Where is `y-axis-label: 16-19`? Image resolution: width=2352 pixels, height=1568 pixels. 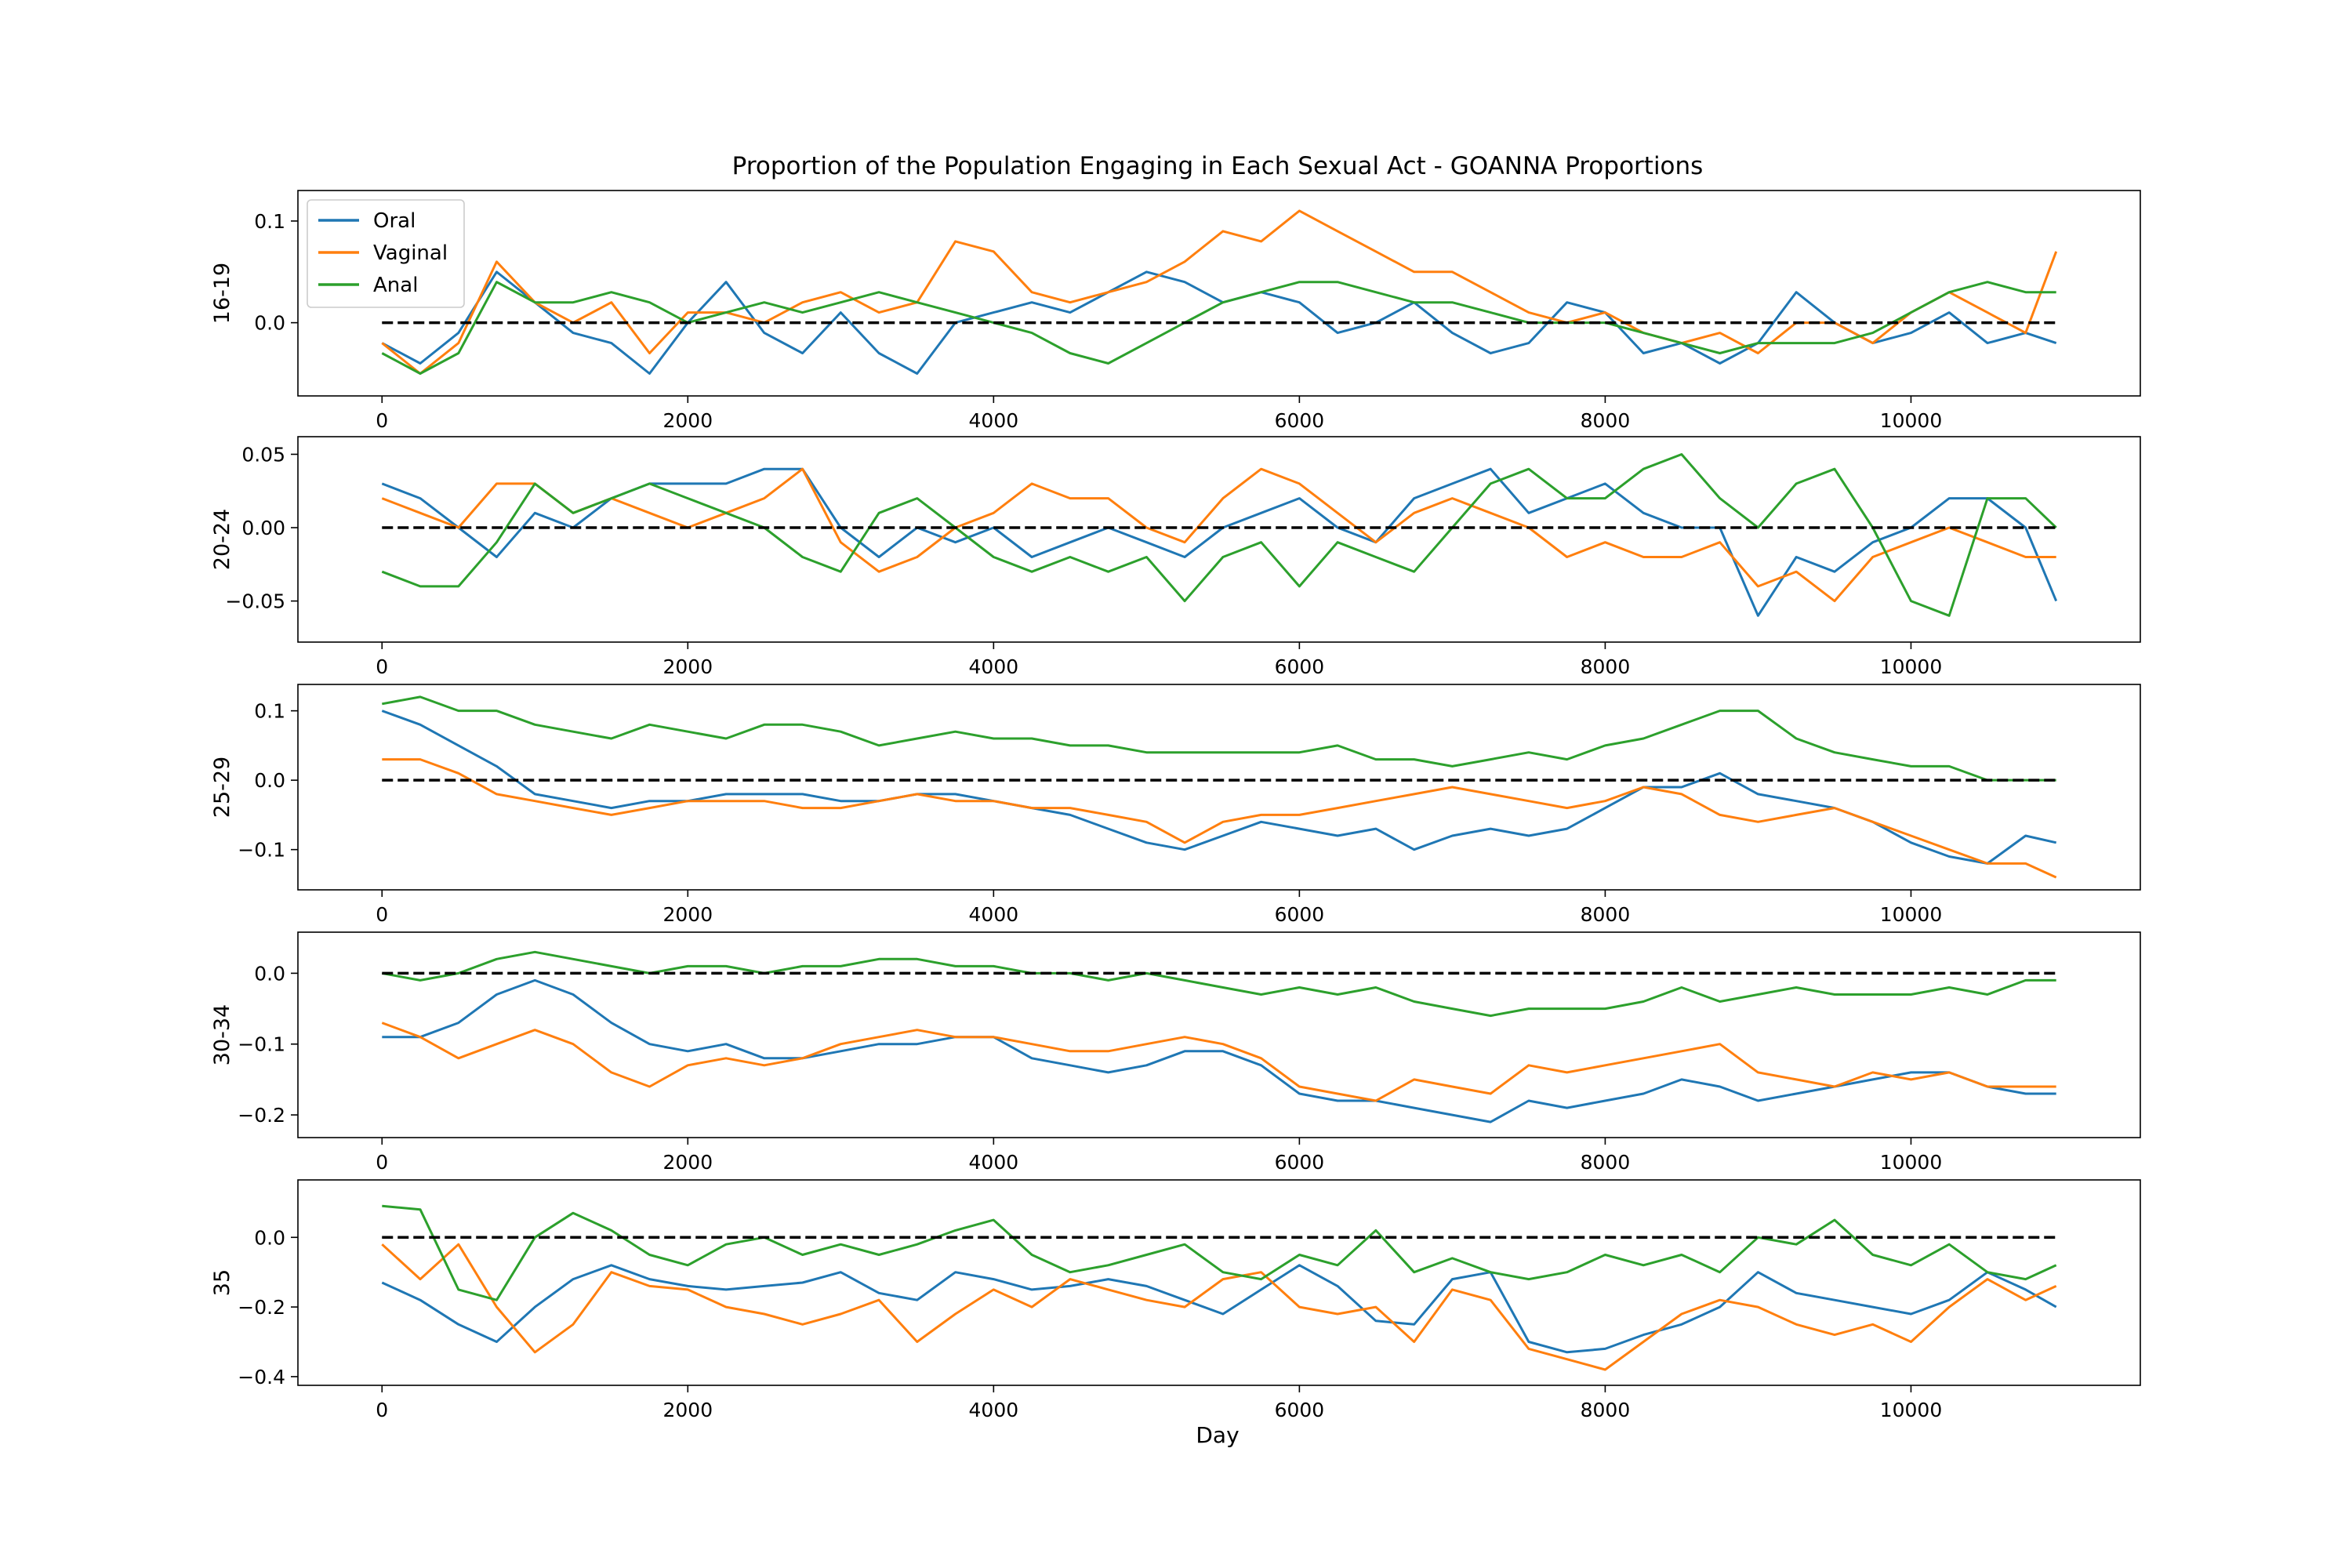 y-axis-label: 16-19 is located at coordinates (222, 293).